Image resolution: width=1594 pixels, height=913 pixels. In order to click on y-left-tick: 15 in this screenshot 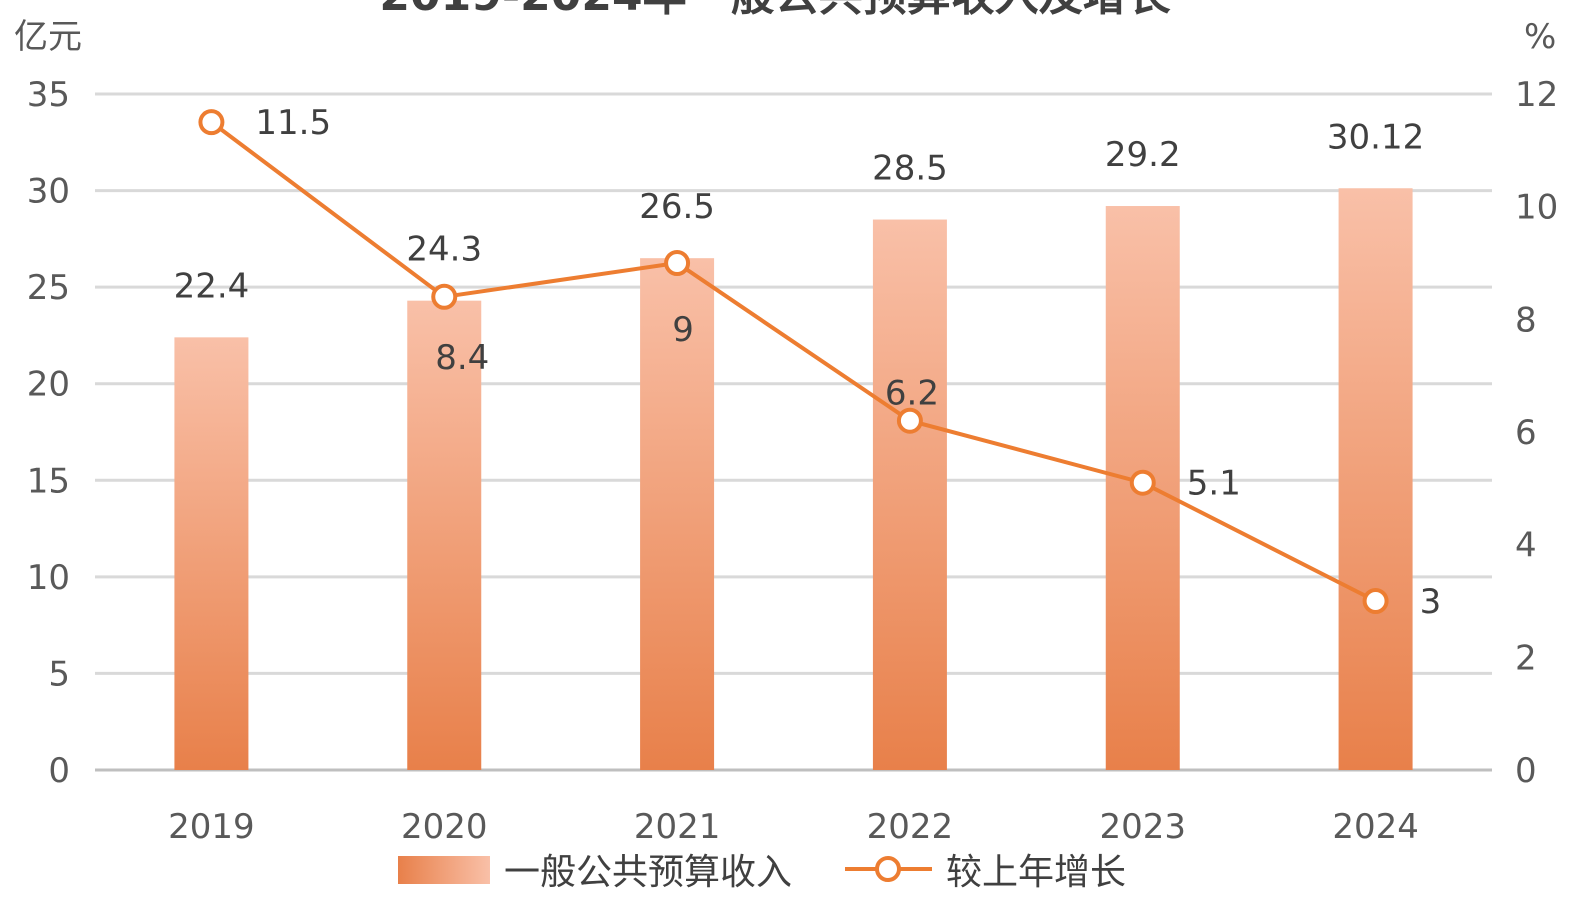, I will do `click(48, 481)`.